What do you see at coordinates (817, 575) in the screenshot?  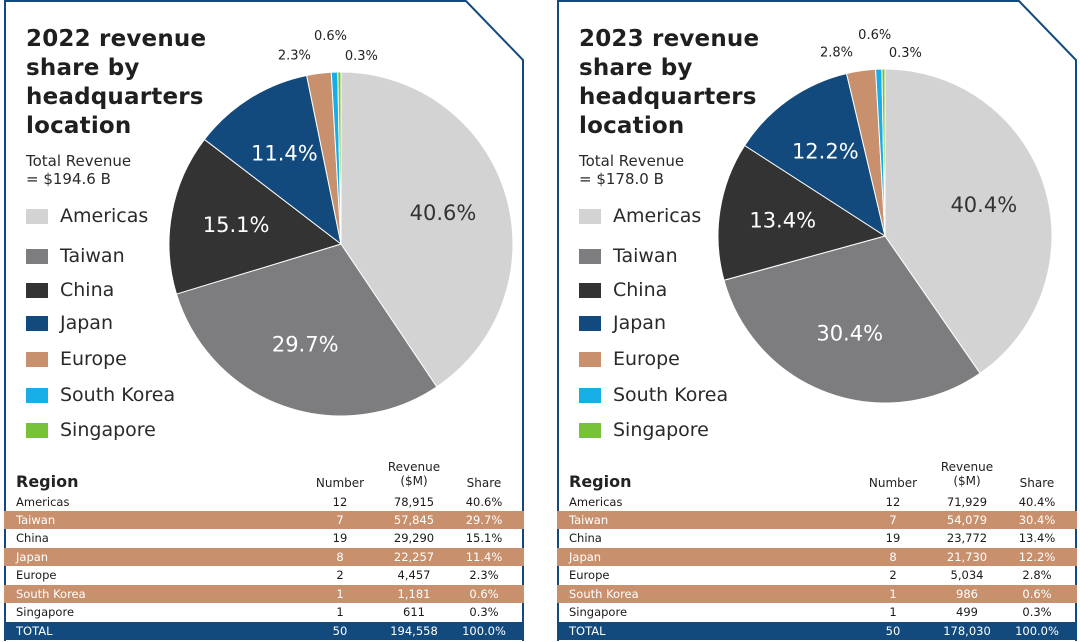 I see `table-row: Europe 2 5,034 2.8%` at bounding box center [817, 575].